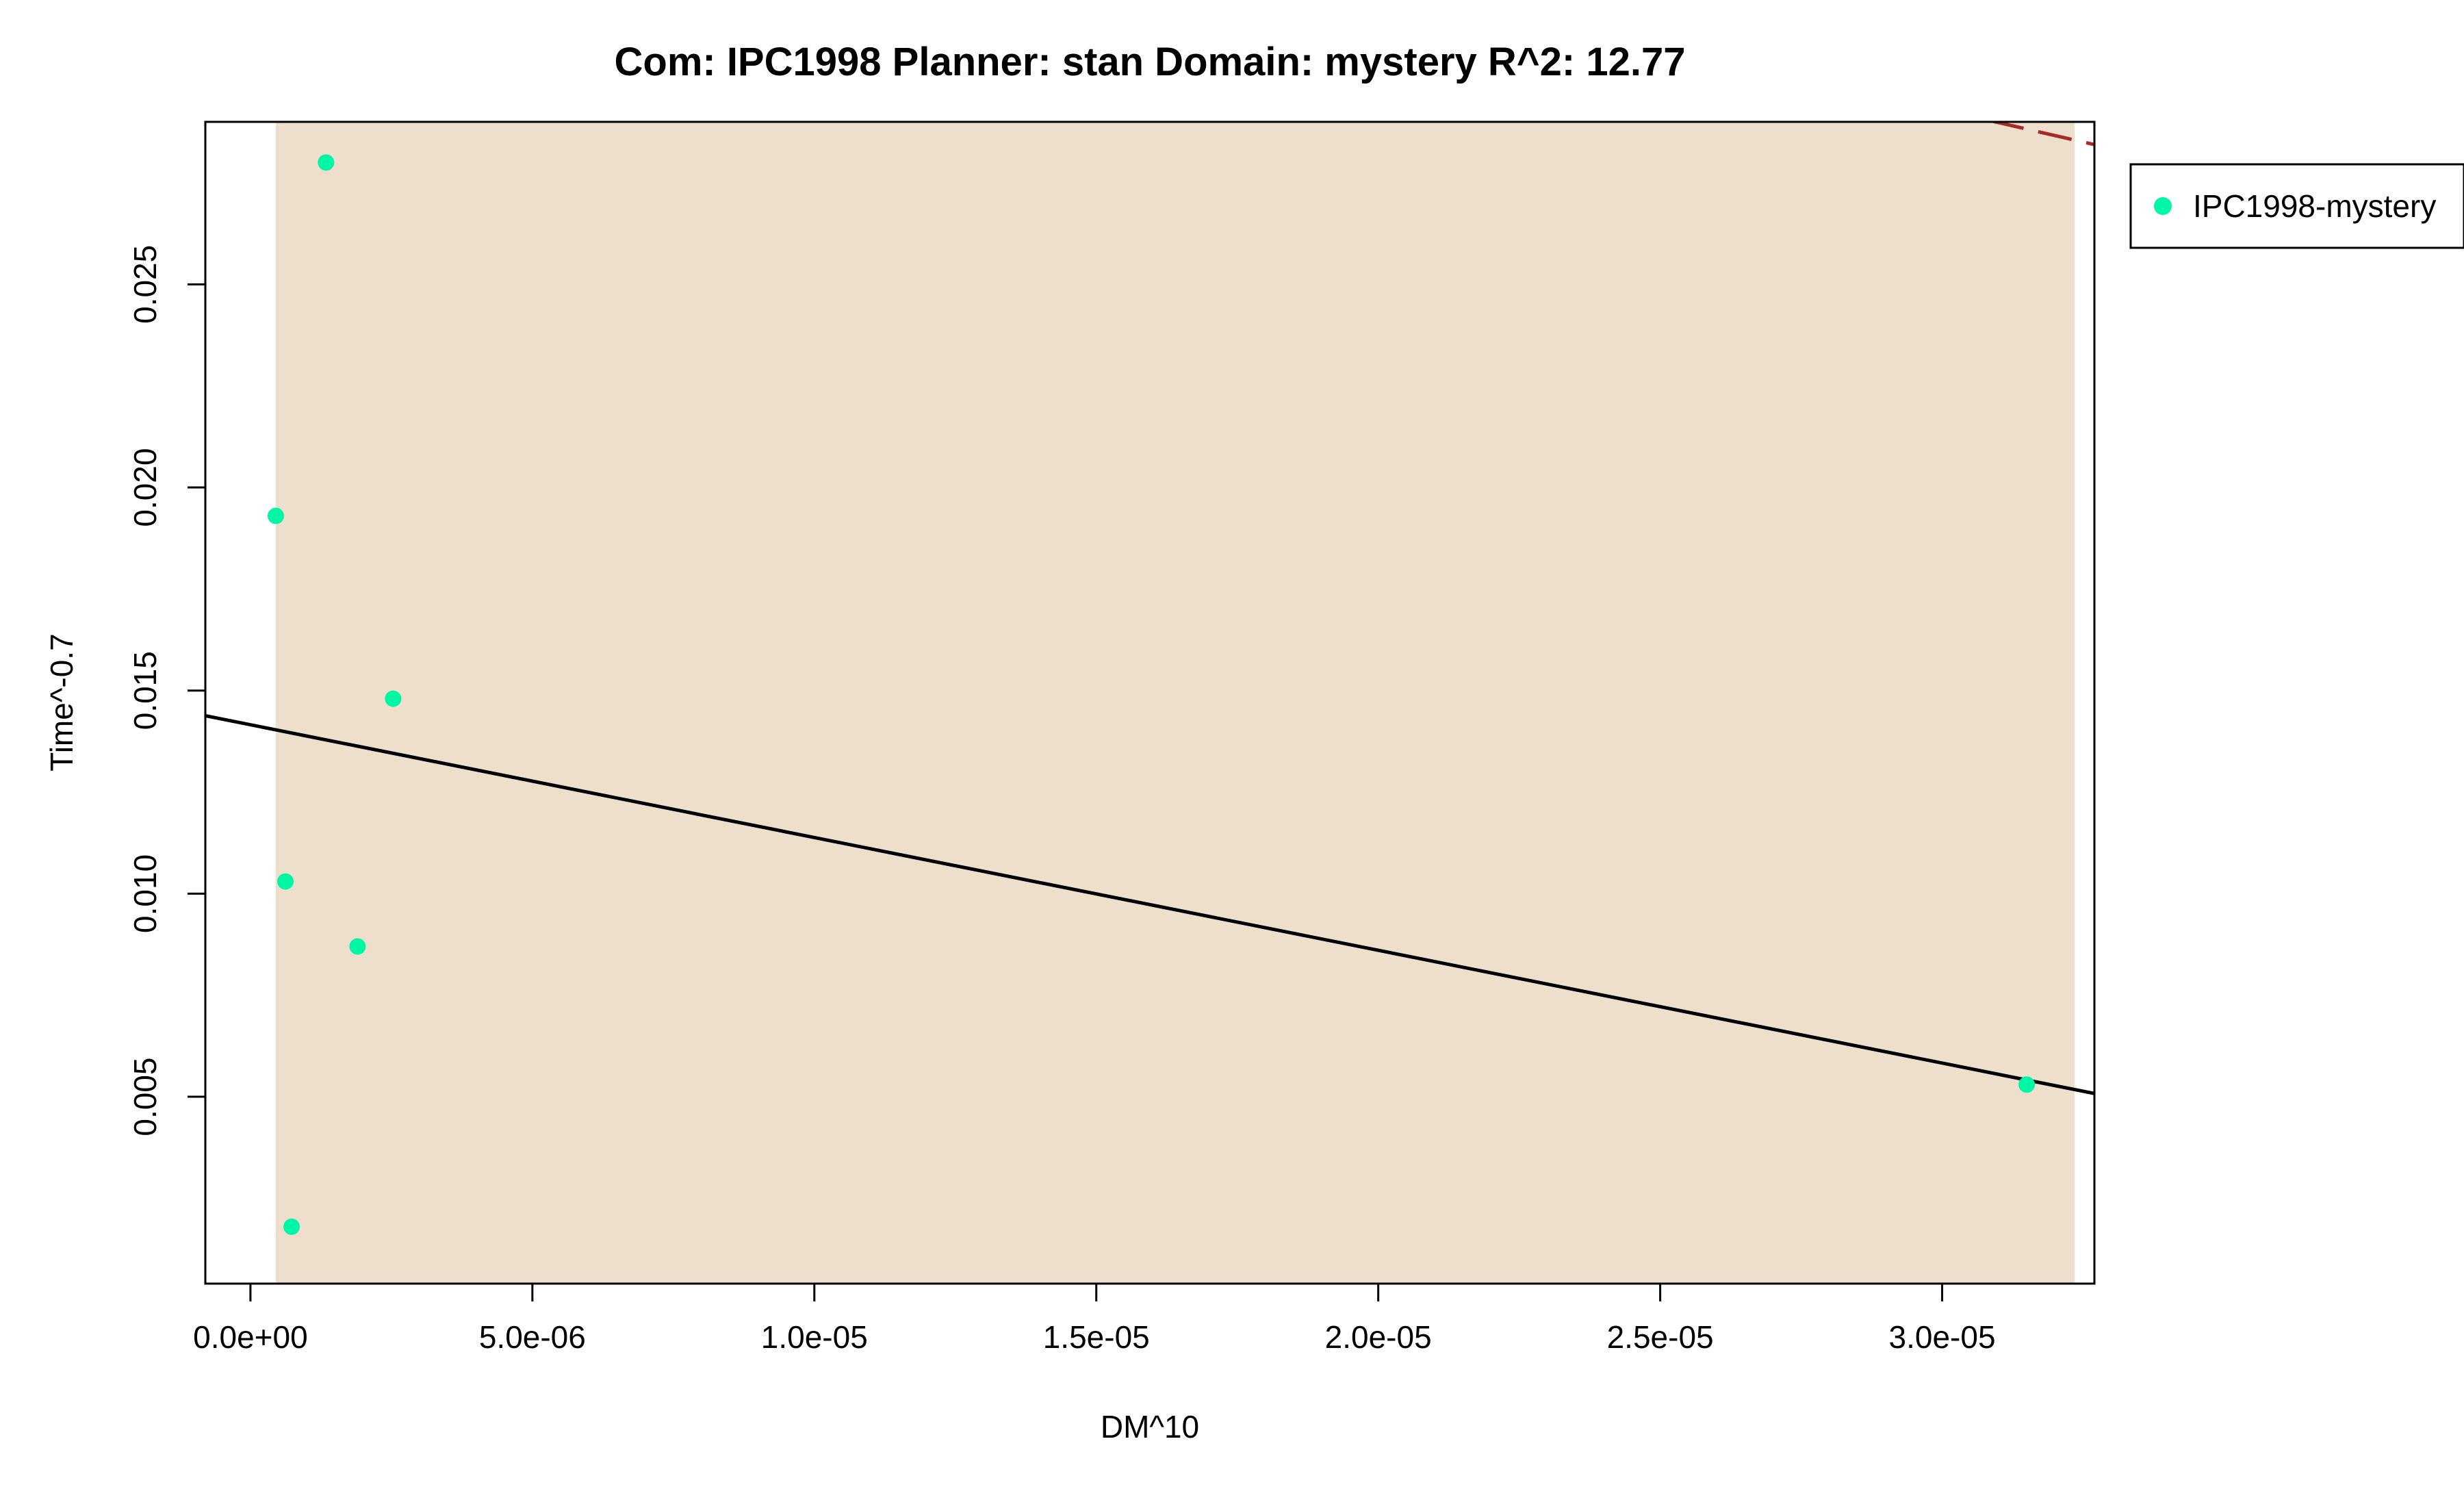 Image resolution: width=2464 pixels, height=1489 pixels. I want to click on y-tick-label: 0.020, so click(145, 487).